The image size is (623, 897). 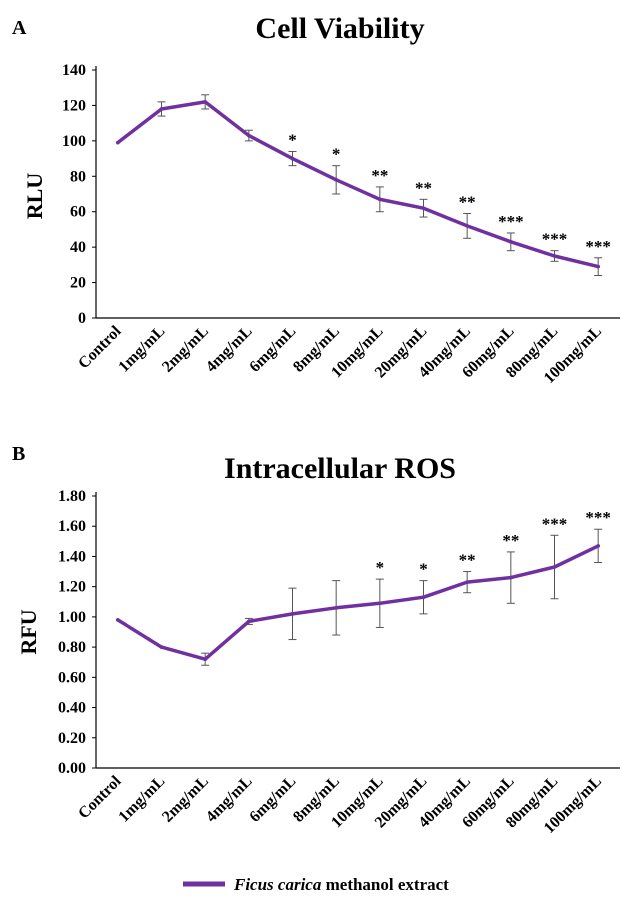 I want to click on panel-a-y-tick-label: 0, so click(x=82, y=318).